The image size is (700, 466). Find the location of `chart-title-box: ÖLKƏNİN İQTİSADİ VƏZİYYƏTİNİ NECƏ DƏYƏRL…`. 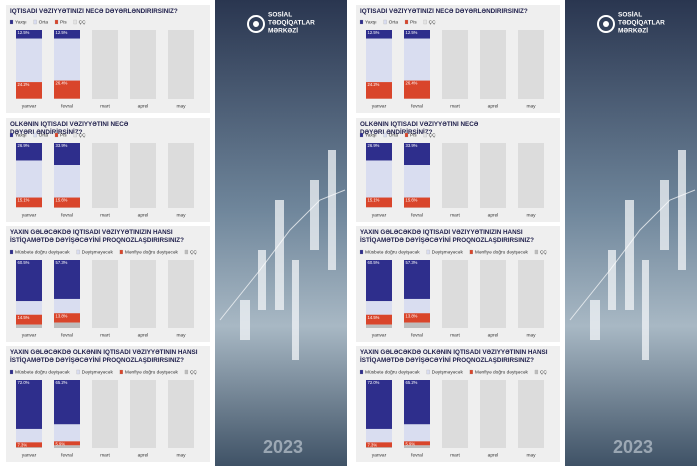

chart-title-box: ÖLKƏNİN İQTİSADİ VƏZİYYƏTİNİ NECƏ DƏYƏRL… is located at coordinates (419, 128).